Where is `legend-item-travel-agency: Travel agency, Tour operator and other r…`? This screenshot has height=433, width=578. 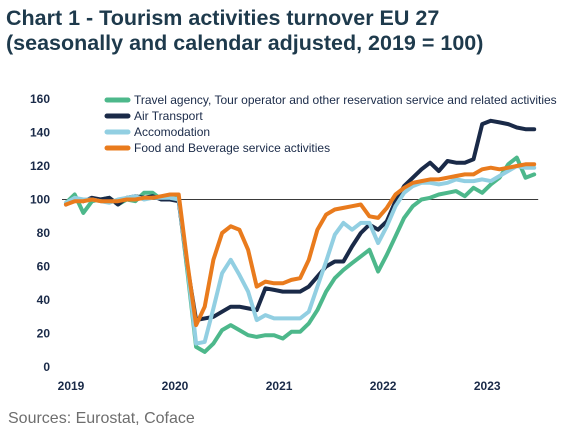 legend-item-travel-agency: Travel agency, Tour operator and other r… is located at coordinates (330, 100).